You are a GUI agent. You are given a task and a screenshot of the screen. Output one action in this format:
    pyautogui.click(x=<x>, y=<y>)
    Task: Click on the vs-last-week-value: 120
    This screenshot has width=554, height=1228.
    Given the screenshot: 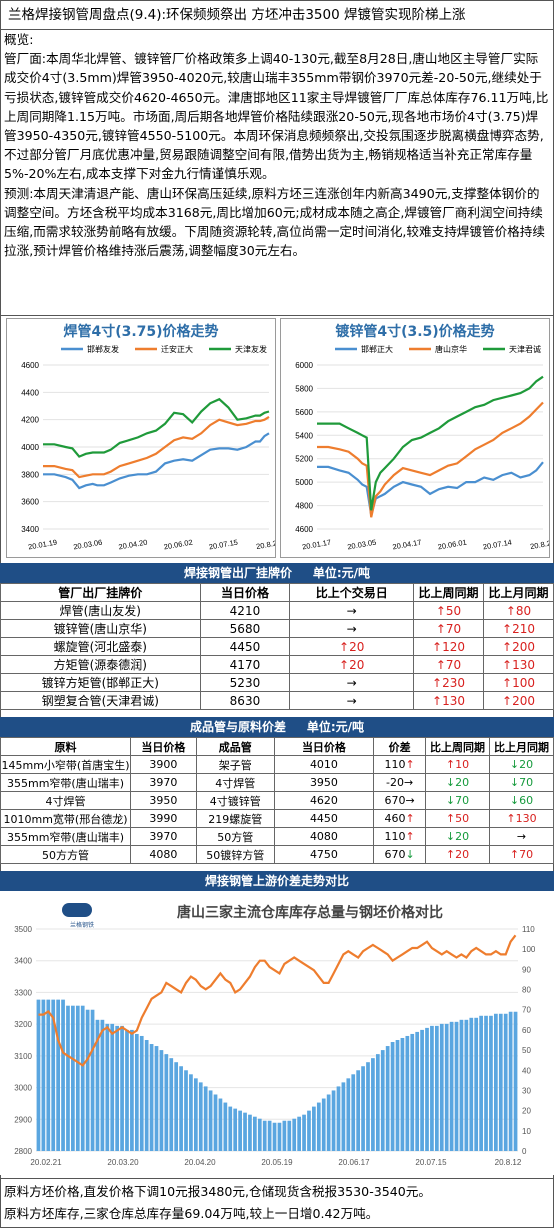 What is the action you would take?
    pyautogui.click(x=454, y=646)
    